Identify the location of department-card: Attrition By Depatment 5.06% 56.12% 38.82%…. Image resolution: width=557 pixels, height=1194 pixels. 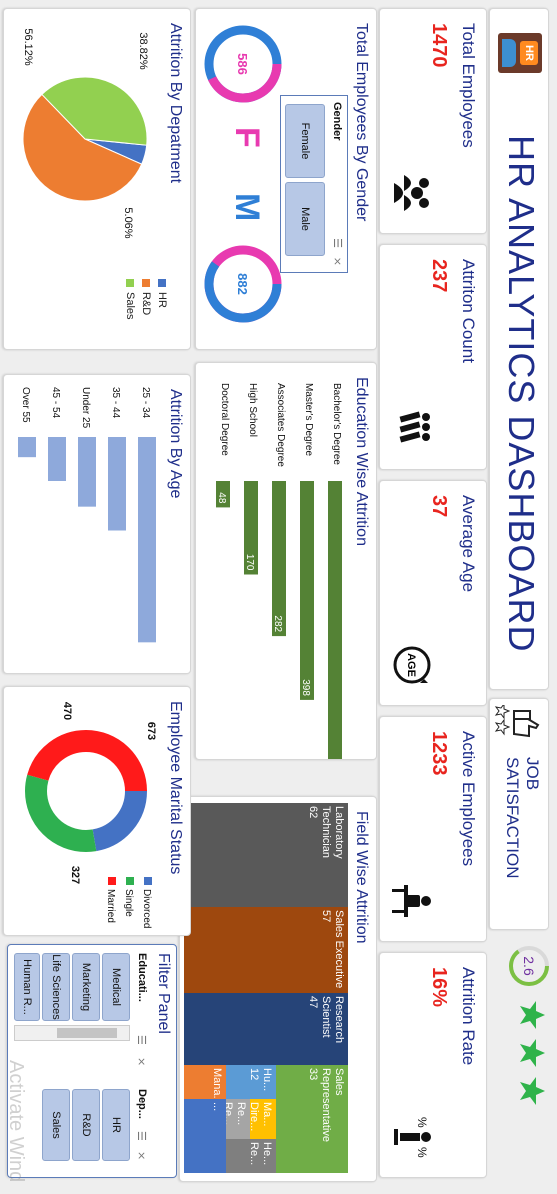
(97, 179).